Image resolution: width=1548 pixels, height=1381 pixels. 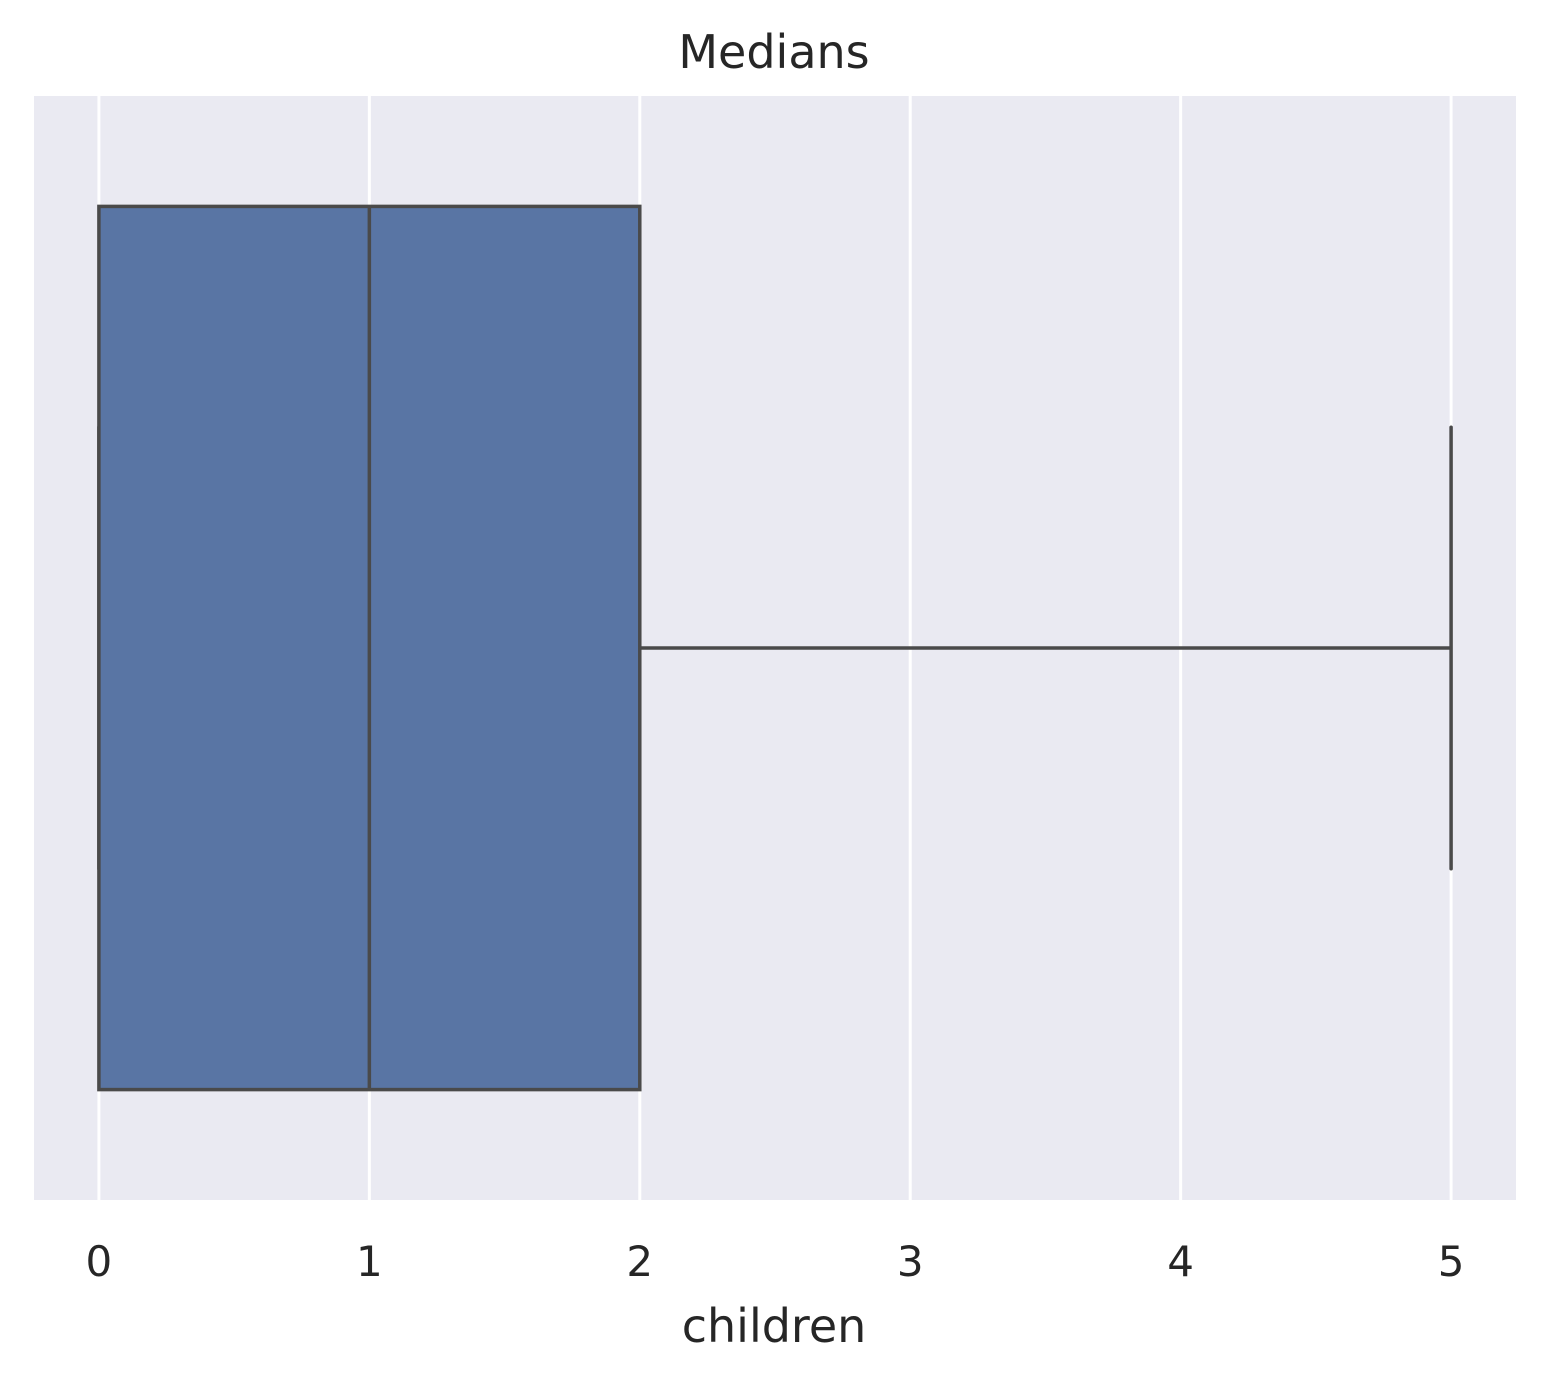 I want to click on x-tick-label-2: 2, so click(x=639, y=1261).